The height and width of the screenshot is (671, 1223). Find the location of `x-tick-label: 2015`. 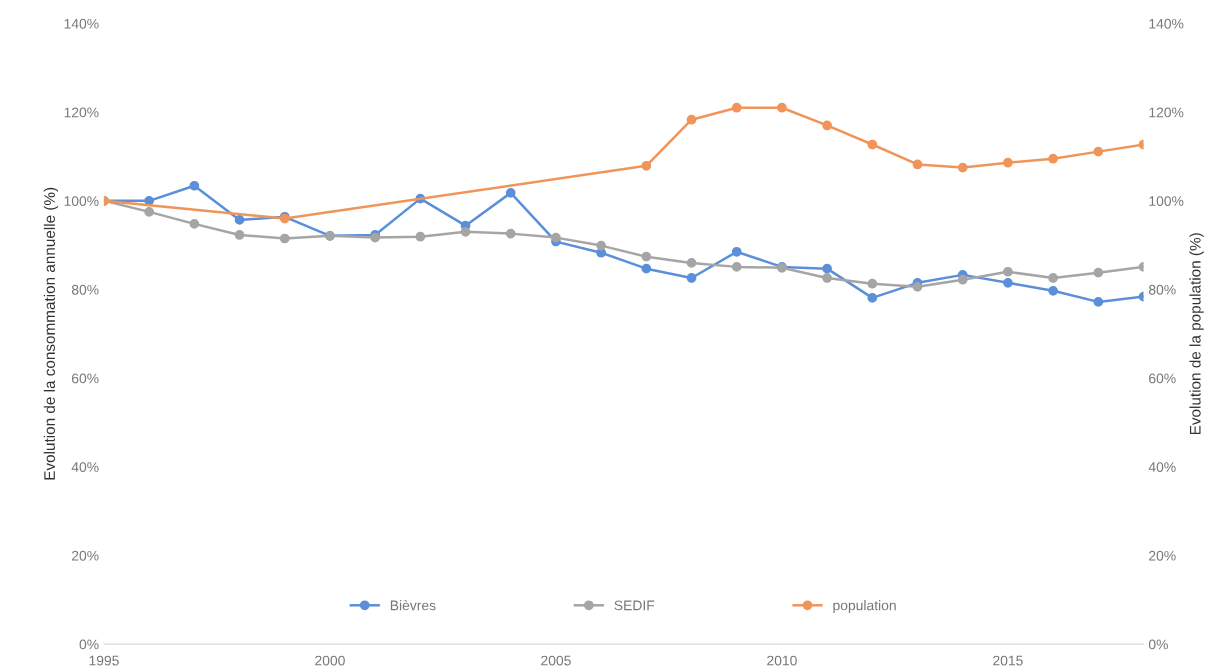

x-tick-label: 2015 is located at coordinates (1008, 660).